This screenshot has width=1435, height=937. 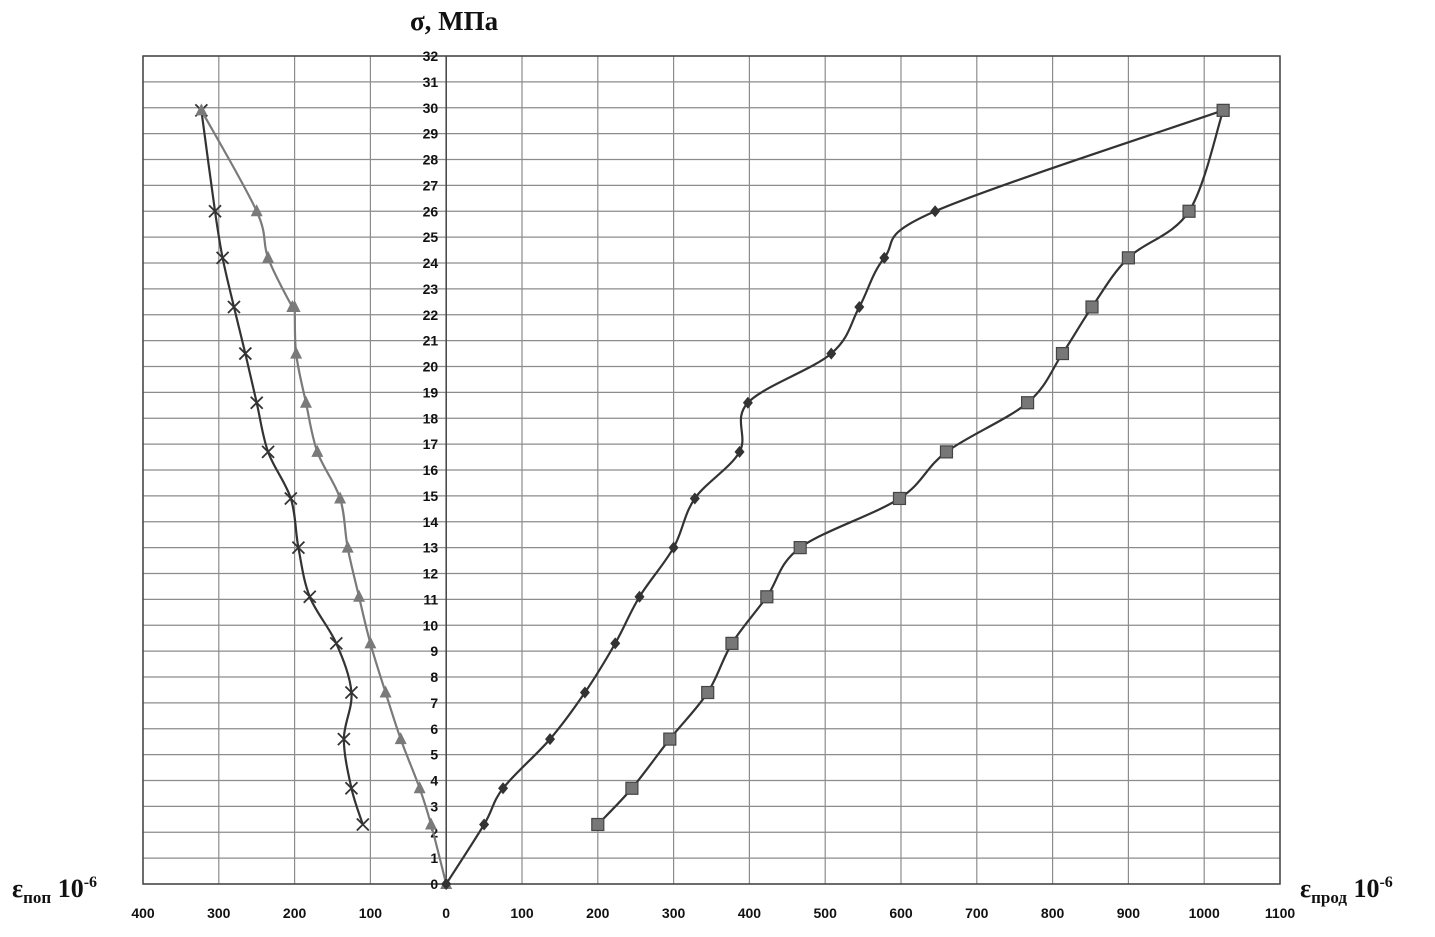 I want to click on y-tick-label: 15, so click(x=431, y=496).